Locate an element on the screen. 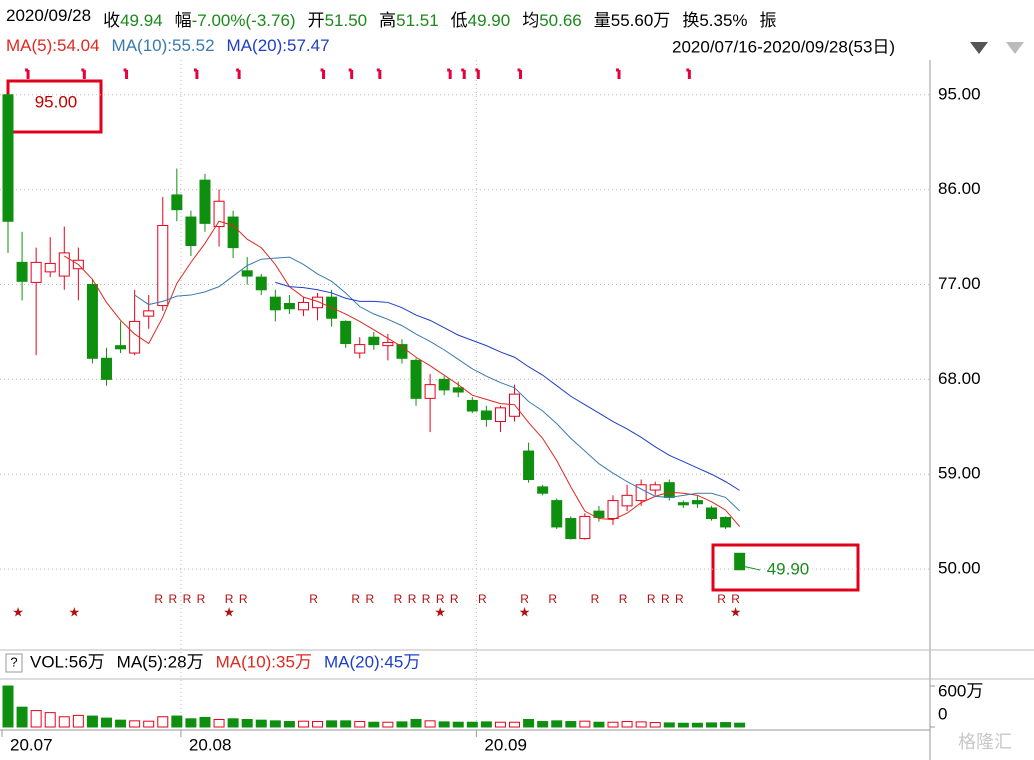  quote-label: 均 is located at coordinates (531, 20).